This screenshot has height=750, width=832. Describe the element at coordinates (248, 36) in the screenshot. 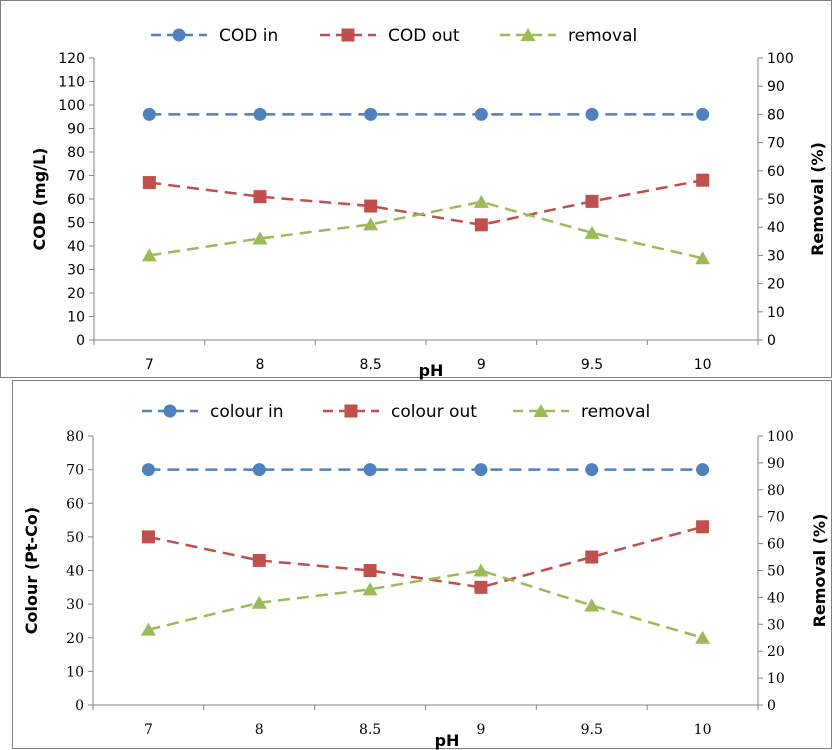

I see `legend-label: COD in` at that location.